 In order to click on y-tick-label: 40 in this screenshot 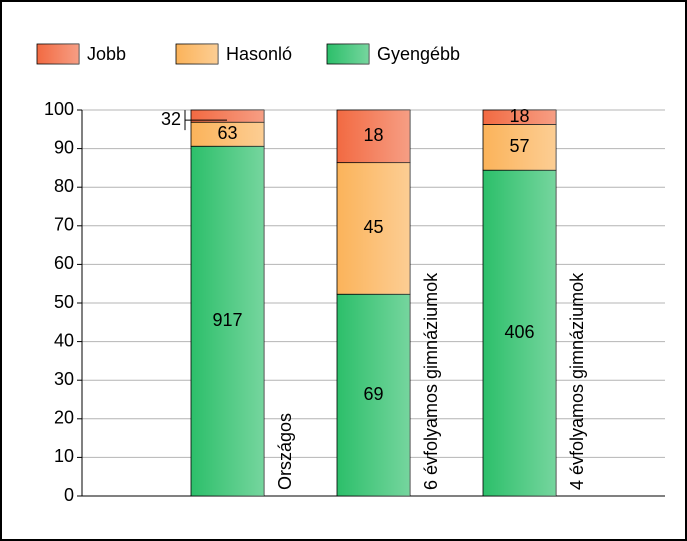, I will do `click(64, 340)`.